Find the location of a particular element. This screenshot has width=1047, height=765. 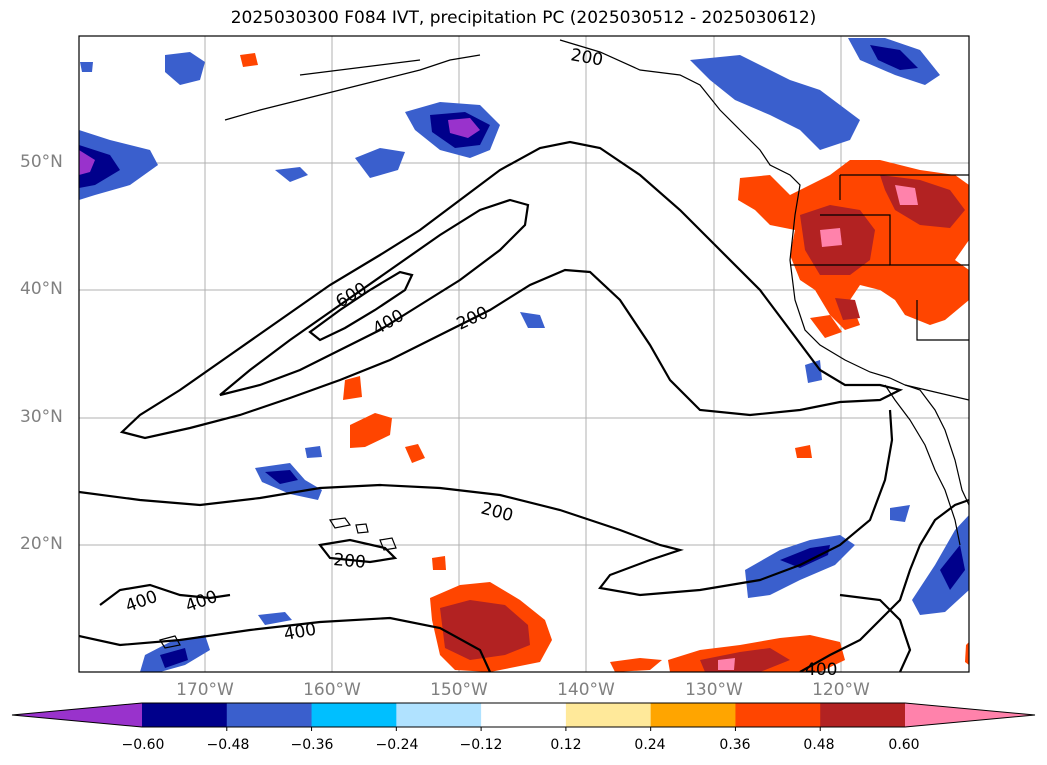

contour-400-main is located at coordinates (374, 297).